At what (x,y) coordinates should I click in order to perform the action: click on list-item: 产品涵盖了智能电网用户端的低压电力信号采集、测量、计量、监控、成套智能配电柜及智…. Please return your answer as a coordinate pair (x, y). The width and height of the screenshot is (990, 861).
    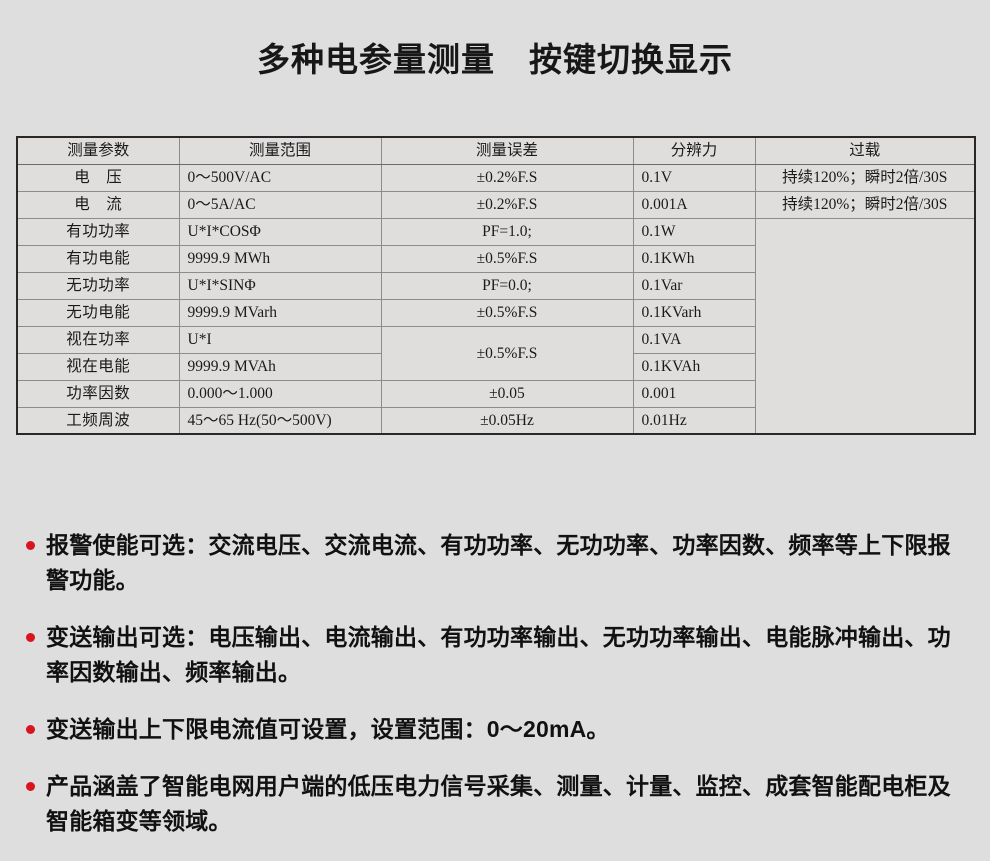
    Looking at the image, I should click on (495, 804).